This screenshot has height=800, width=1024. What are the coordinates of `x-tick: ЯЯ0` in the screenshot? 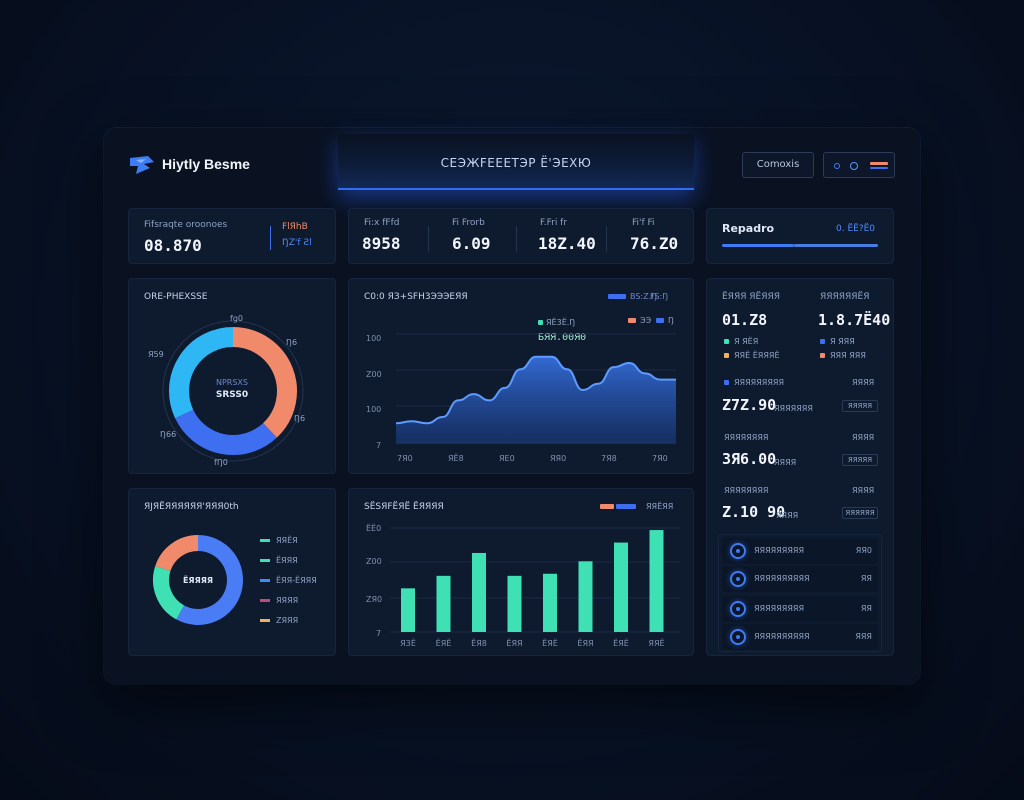 It's located at (558, 458).